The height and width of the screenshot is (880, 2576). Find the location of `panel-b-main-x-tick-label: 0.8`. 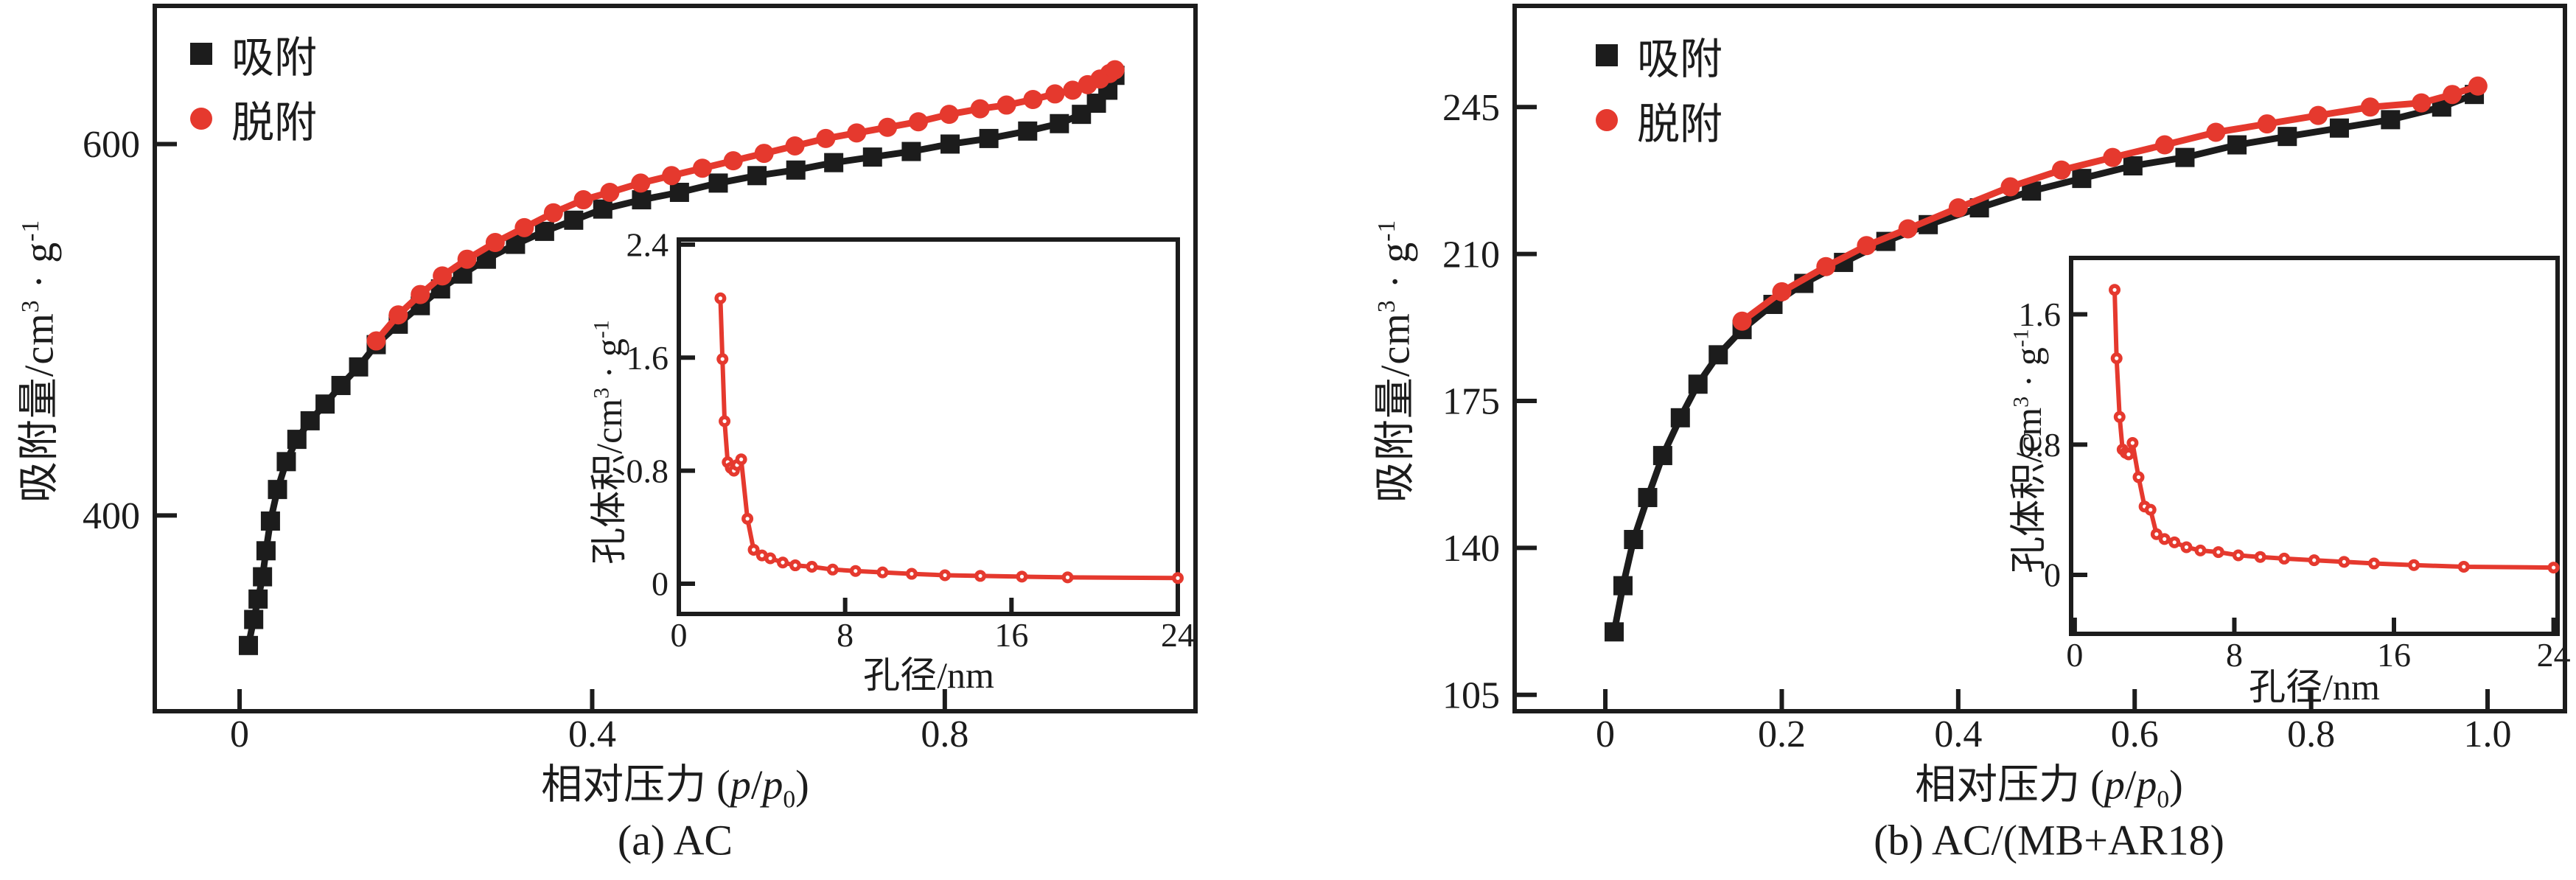

panel-b-main-x-tick-label: 0.8 is located at coordinates (2311, 734).